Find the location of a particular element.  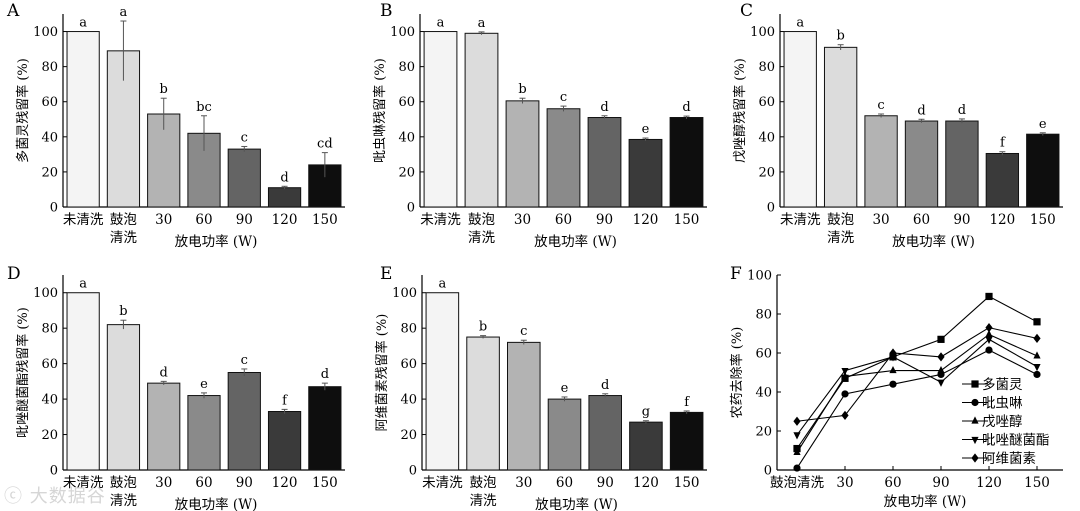

y-axis-title: 吡唑醚菌酯残留率 (%) is located at coordinates (23, 372).